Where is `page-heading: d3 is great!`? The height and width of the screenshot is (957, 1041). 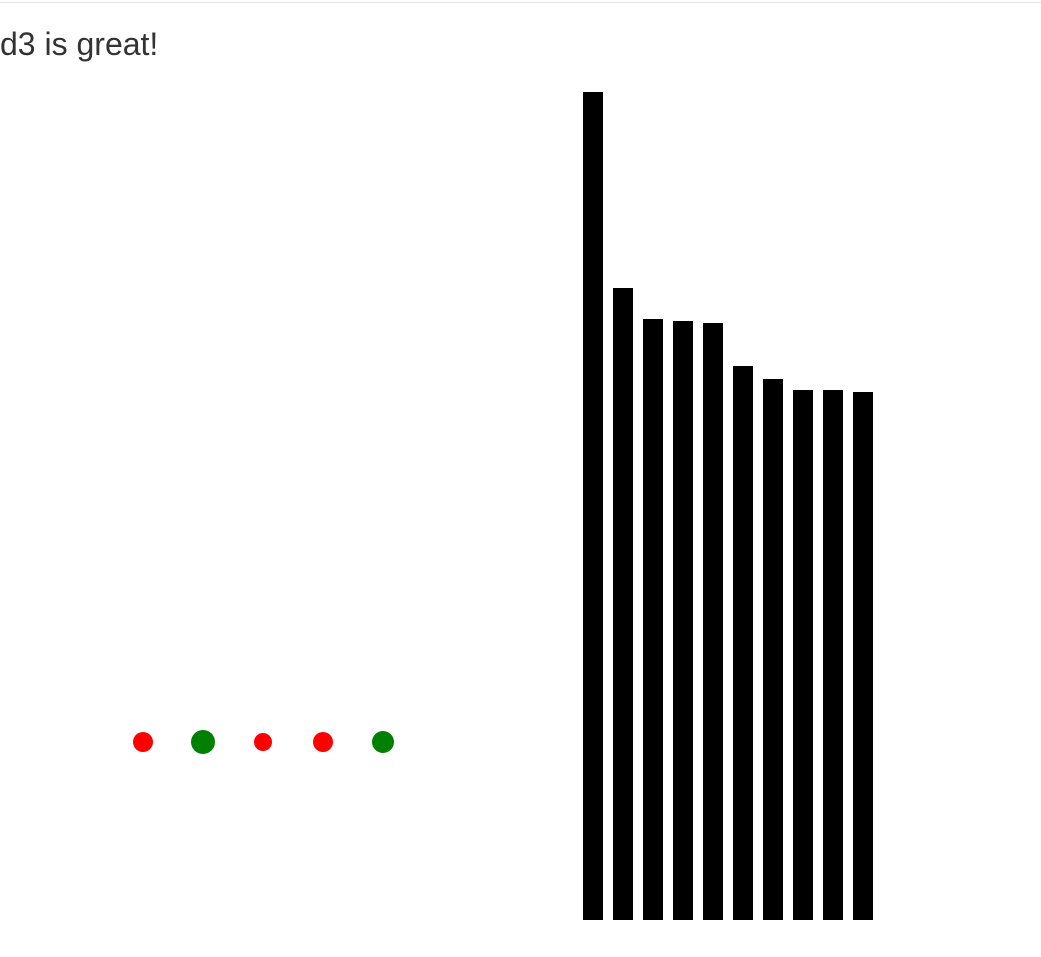 page-heading: d3 is great! is located at coordinates (79, 44).